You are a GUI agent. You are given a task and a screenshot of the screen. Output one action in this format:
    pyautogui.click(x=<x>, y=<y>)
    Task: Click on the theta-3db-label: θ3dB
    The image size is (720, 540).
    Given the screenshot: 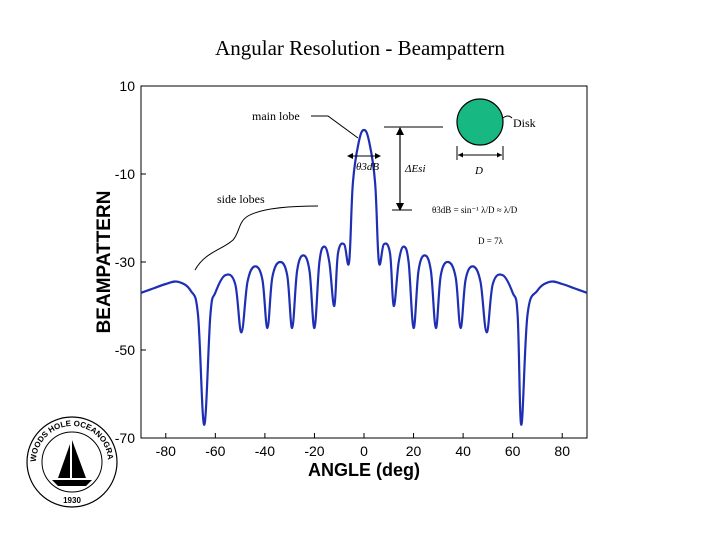 What is the action you would take?
    pyautogui.click(x=367, y=167)
    